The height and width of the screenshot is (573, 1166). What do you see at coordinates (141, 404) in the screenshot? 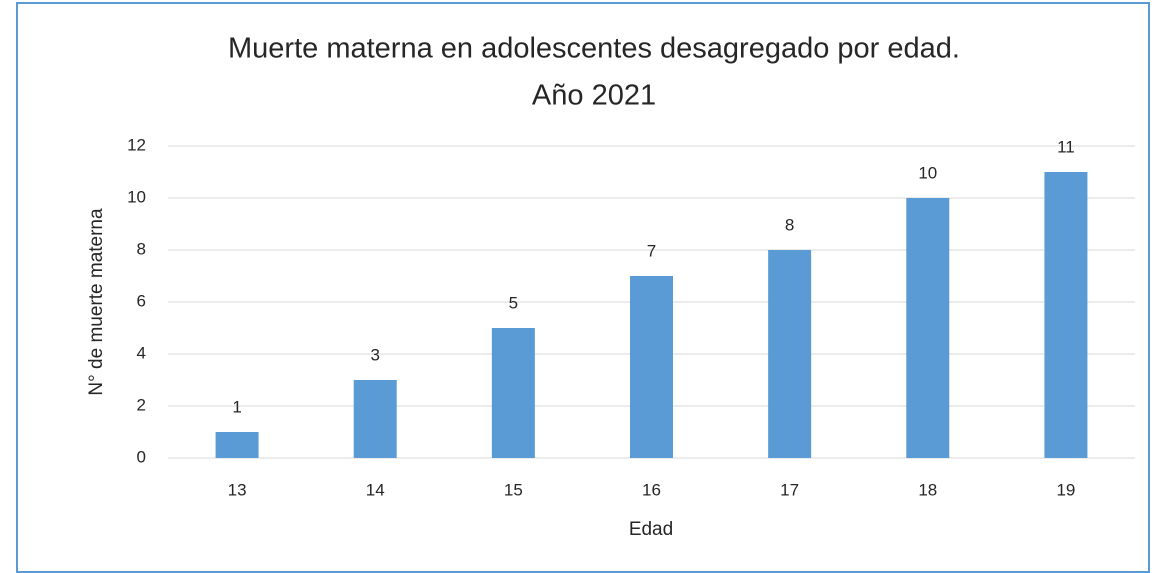
I see `y-tick-label: 2` at bounding box center [141, 404].